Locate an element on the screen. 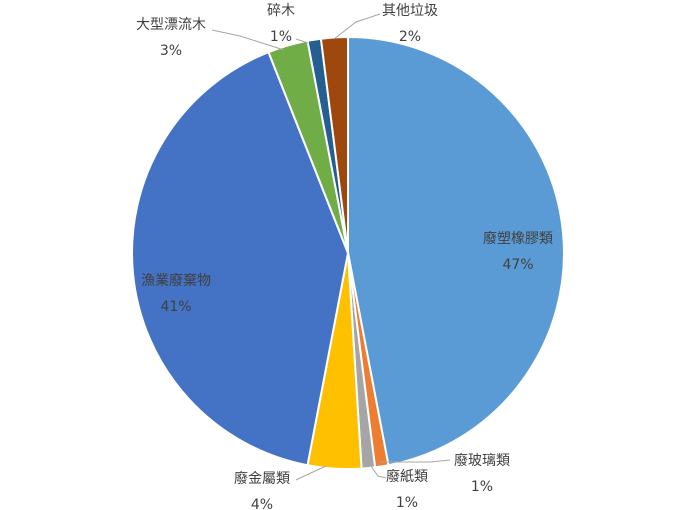 The image size is (699, 510). slice-label: 廢紙類 is located at coordinates (407, 476).